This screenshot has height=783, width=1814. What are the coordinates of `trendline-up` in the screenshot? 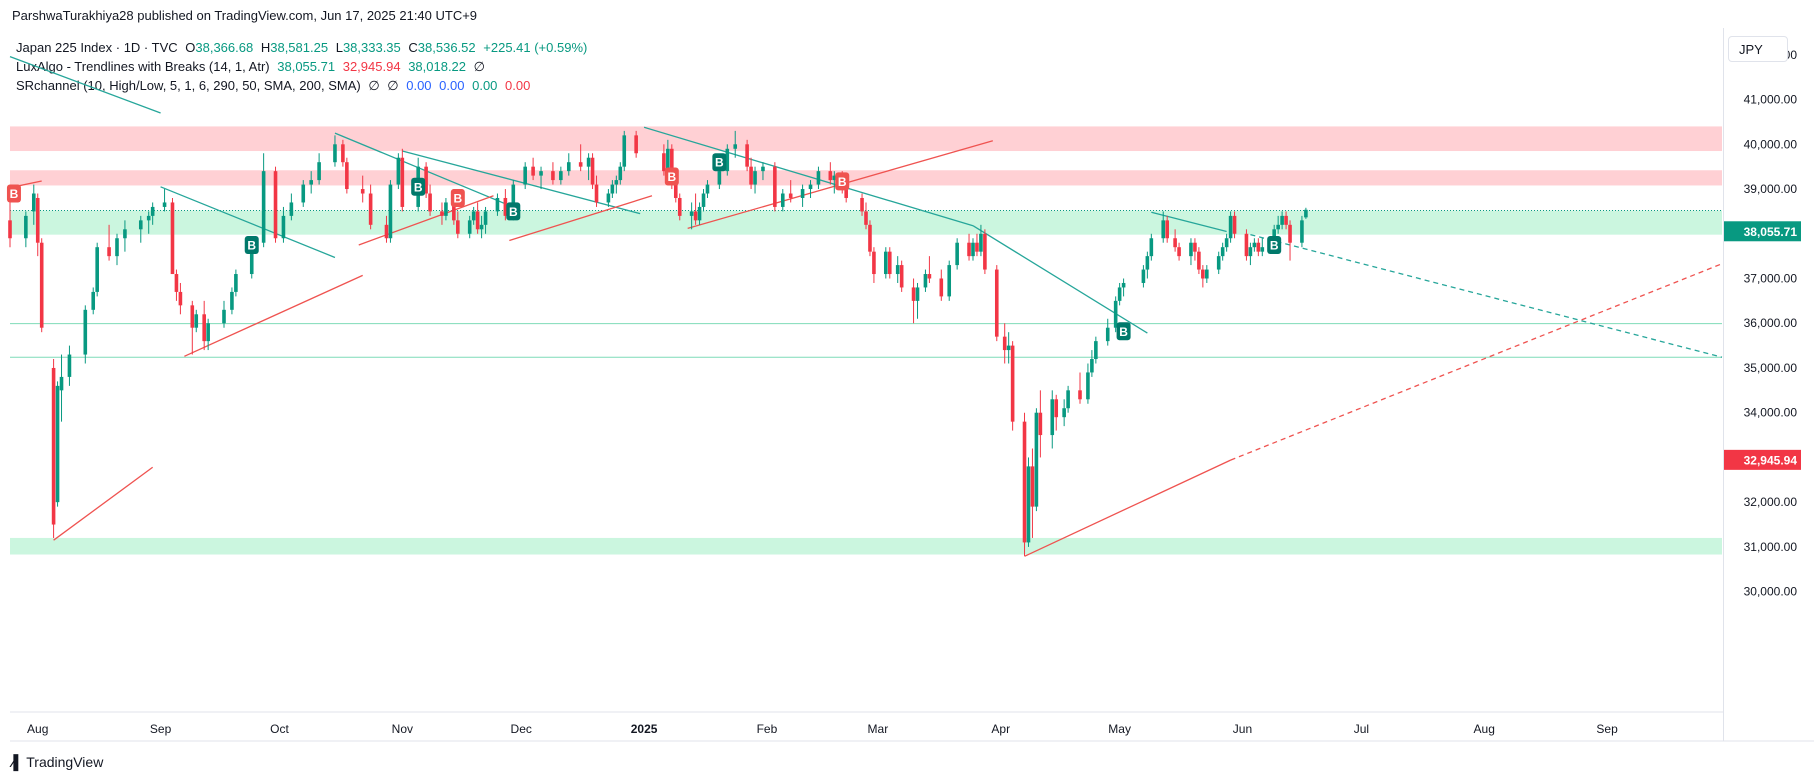 It's located at (581, 218).